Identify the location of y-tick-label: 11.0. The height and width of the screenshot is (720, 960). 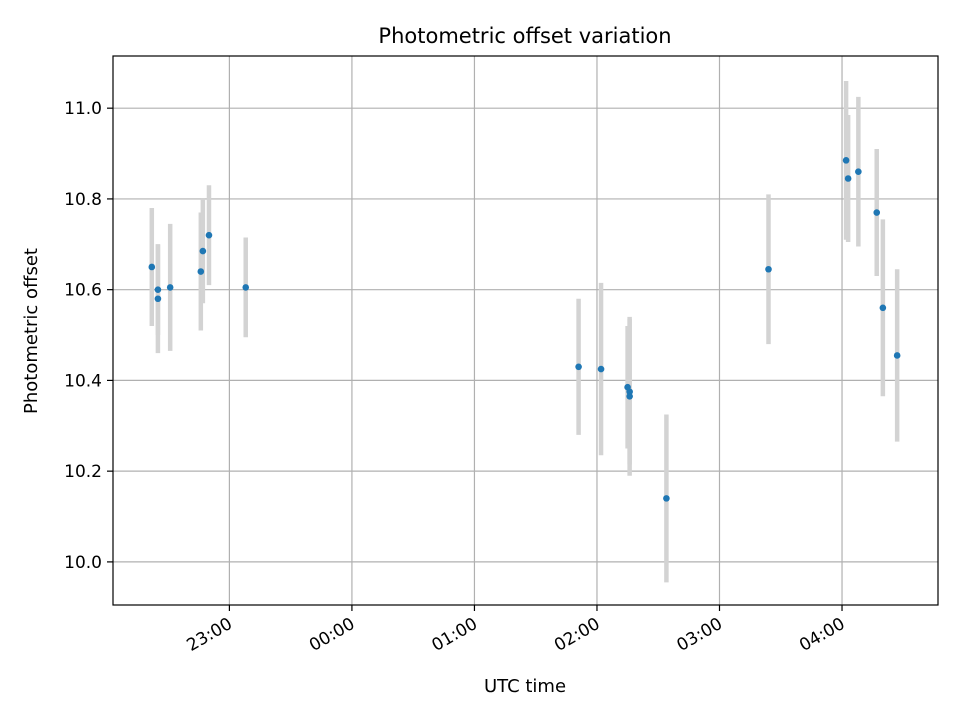
(83, 109).